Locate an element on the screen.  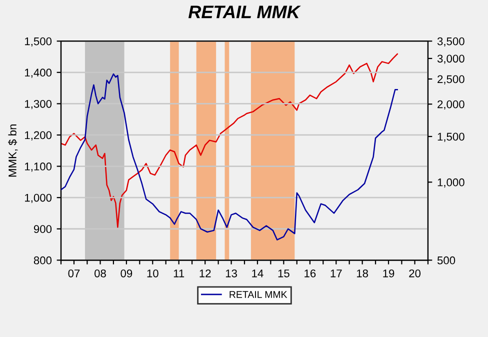
x-tick-label: 20 is located at coordinates (415, 273).